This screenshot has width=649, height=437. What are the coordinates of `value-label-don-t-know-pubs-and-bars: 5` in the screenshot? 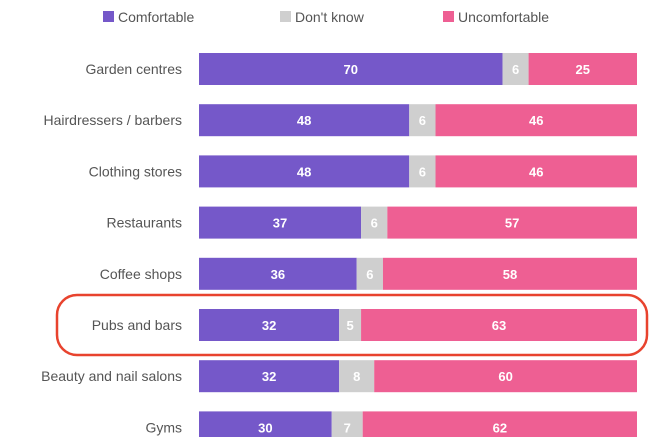 It's located at (349, 325).